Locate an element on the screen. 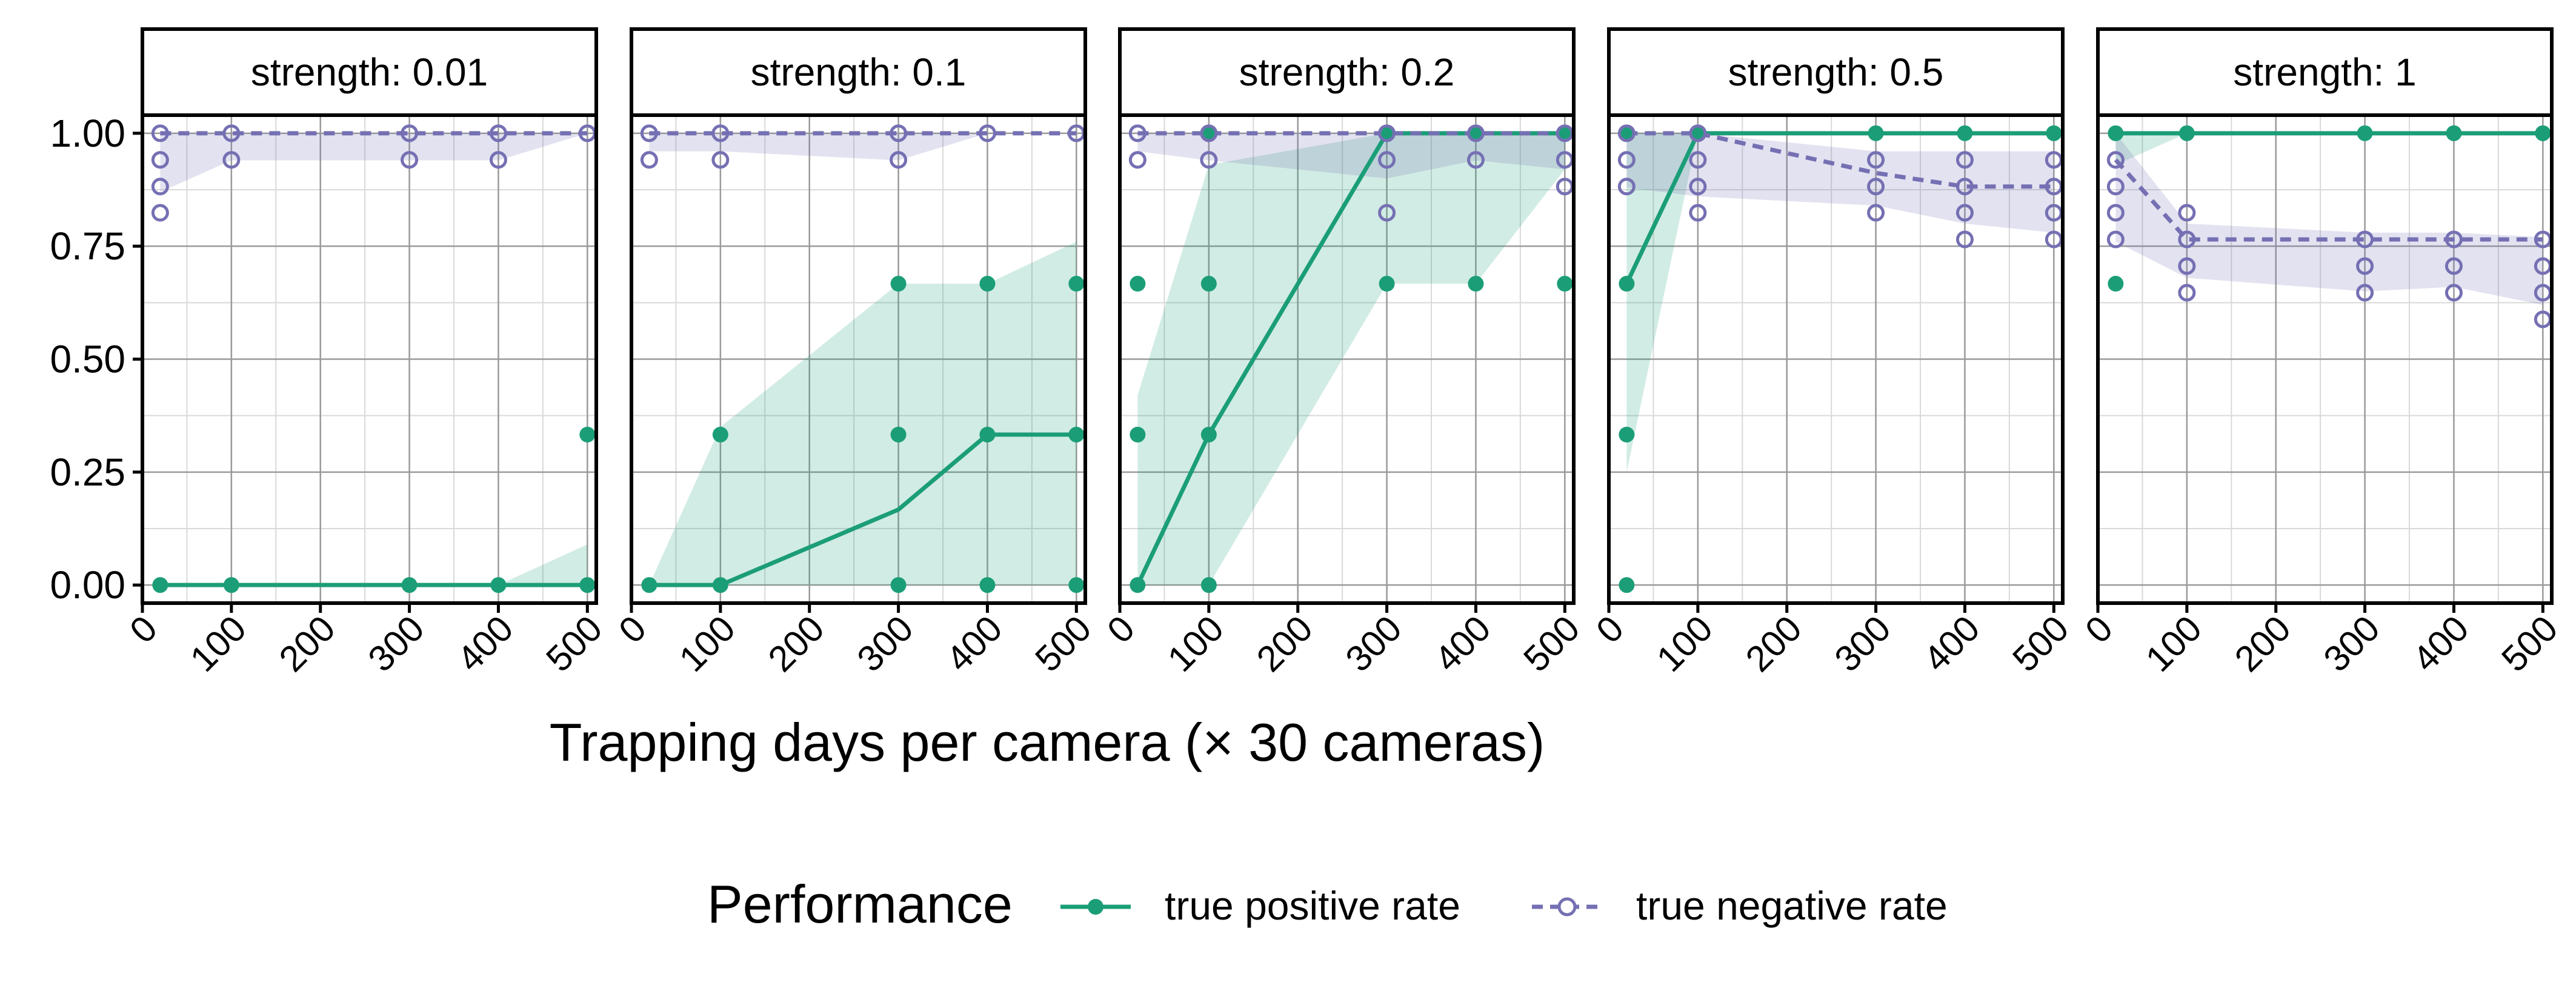 The image size is (2576, 1005). y-tick-label: 1.00 is located at coordinates (87, 133).